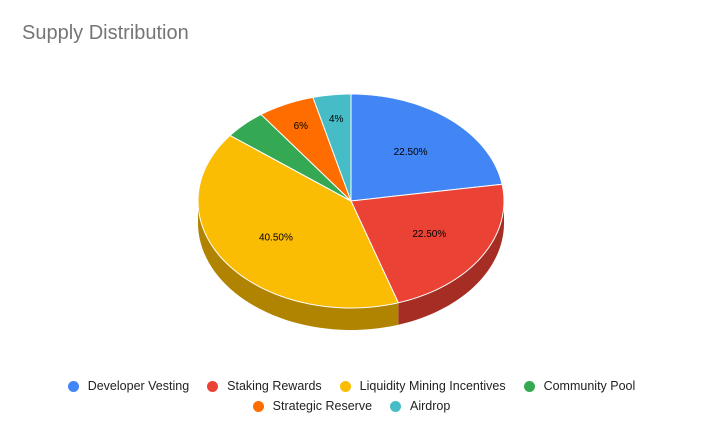  What do you see at coordinates (336, 119) in the screenshot?
I see `data-label-airdrop: 4%` at bounding box center [336, 119].